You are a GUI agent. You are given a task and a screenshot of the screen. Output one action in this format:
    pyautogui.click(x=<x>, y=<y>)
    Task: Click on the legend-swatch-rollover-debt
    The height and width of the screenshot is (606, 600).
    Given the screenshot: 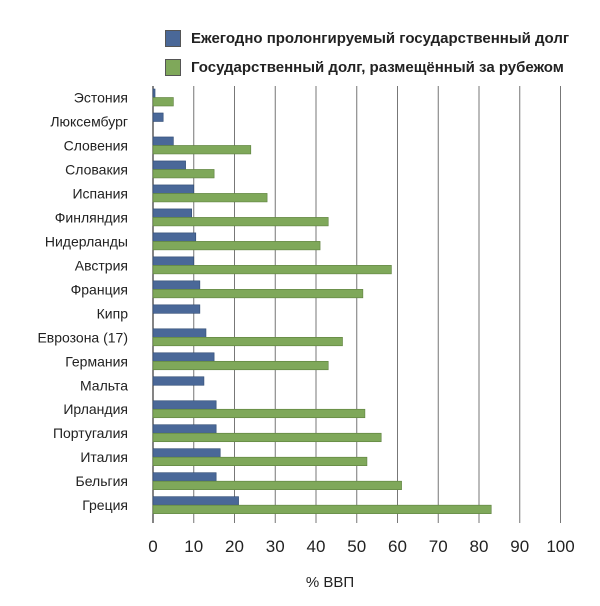 What is the action you would take?
    pyautogui.click(x=173, y=38)
    